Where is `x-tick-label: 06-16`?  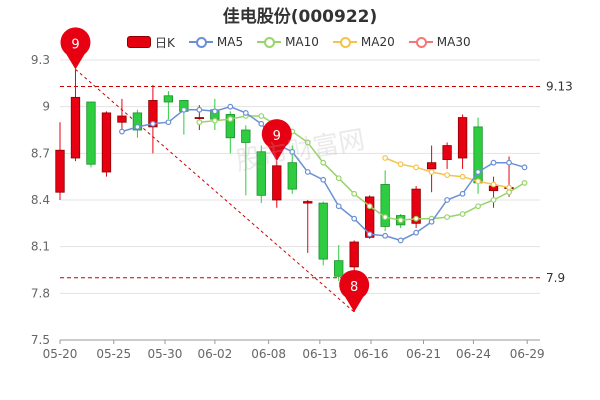 x-tick-label: 06-16 is located at coordinates (371, 354).